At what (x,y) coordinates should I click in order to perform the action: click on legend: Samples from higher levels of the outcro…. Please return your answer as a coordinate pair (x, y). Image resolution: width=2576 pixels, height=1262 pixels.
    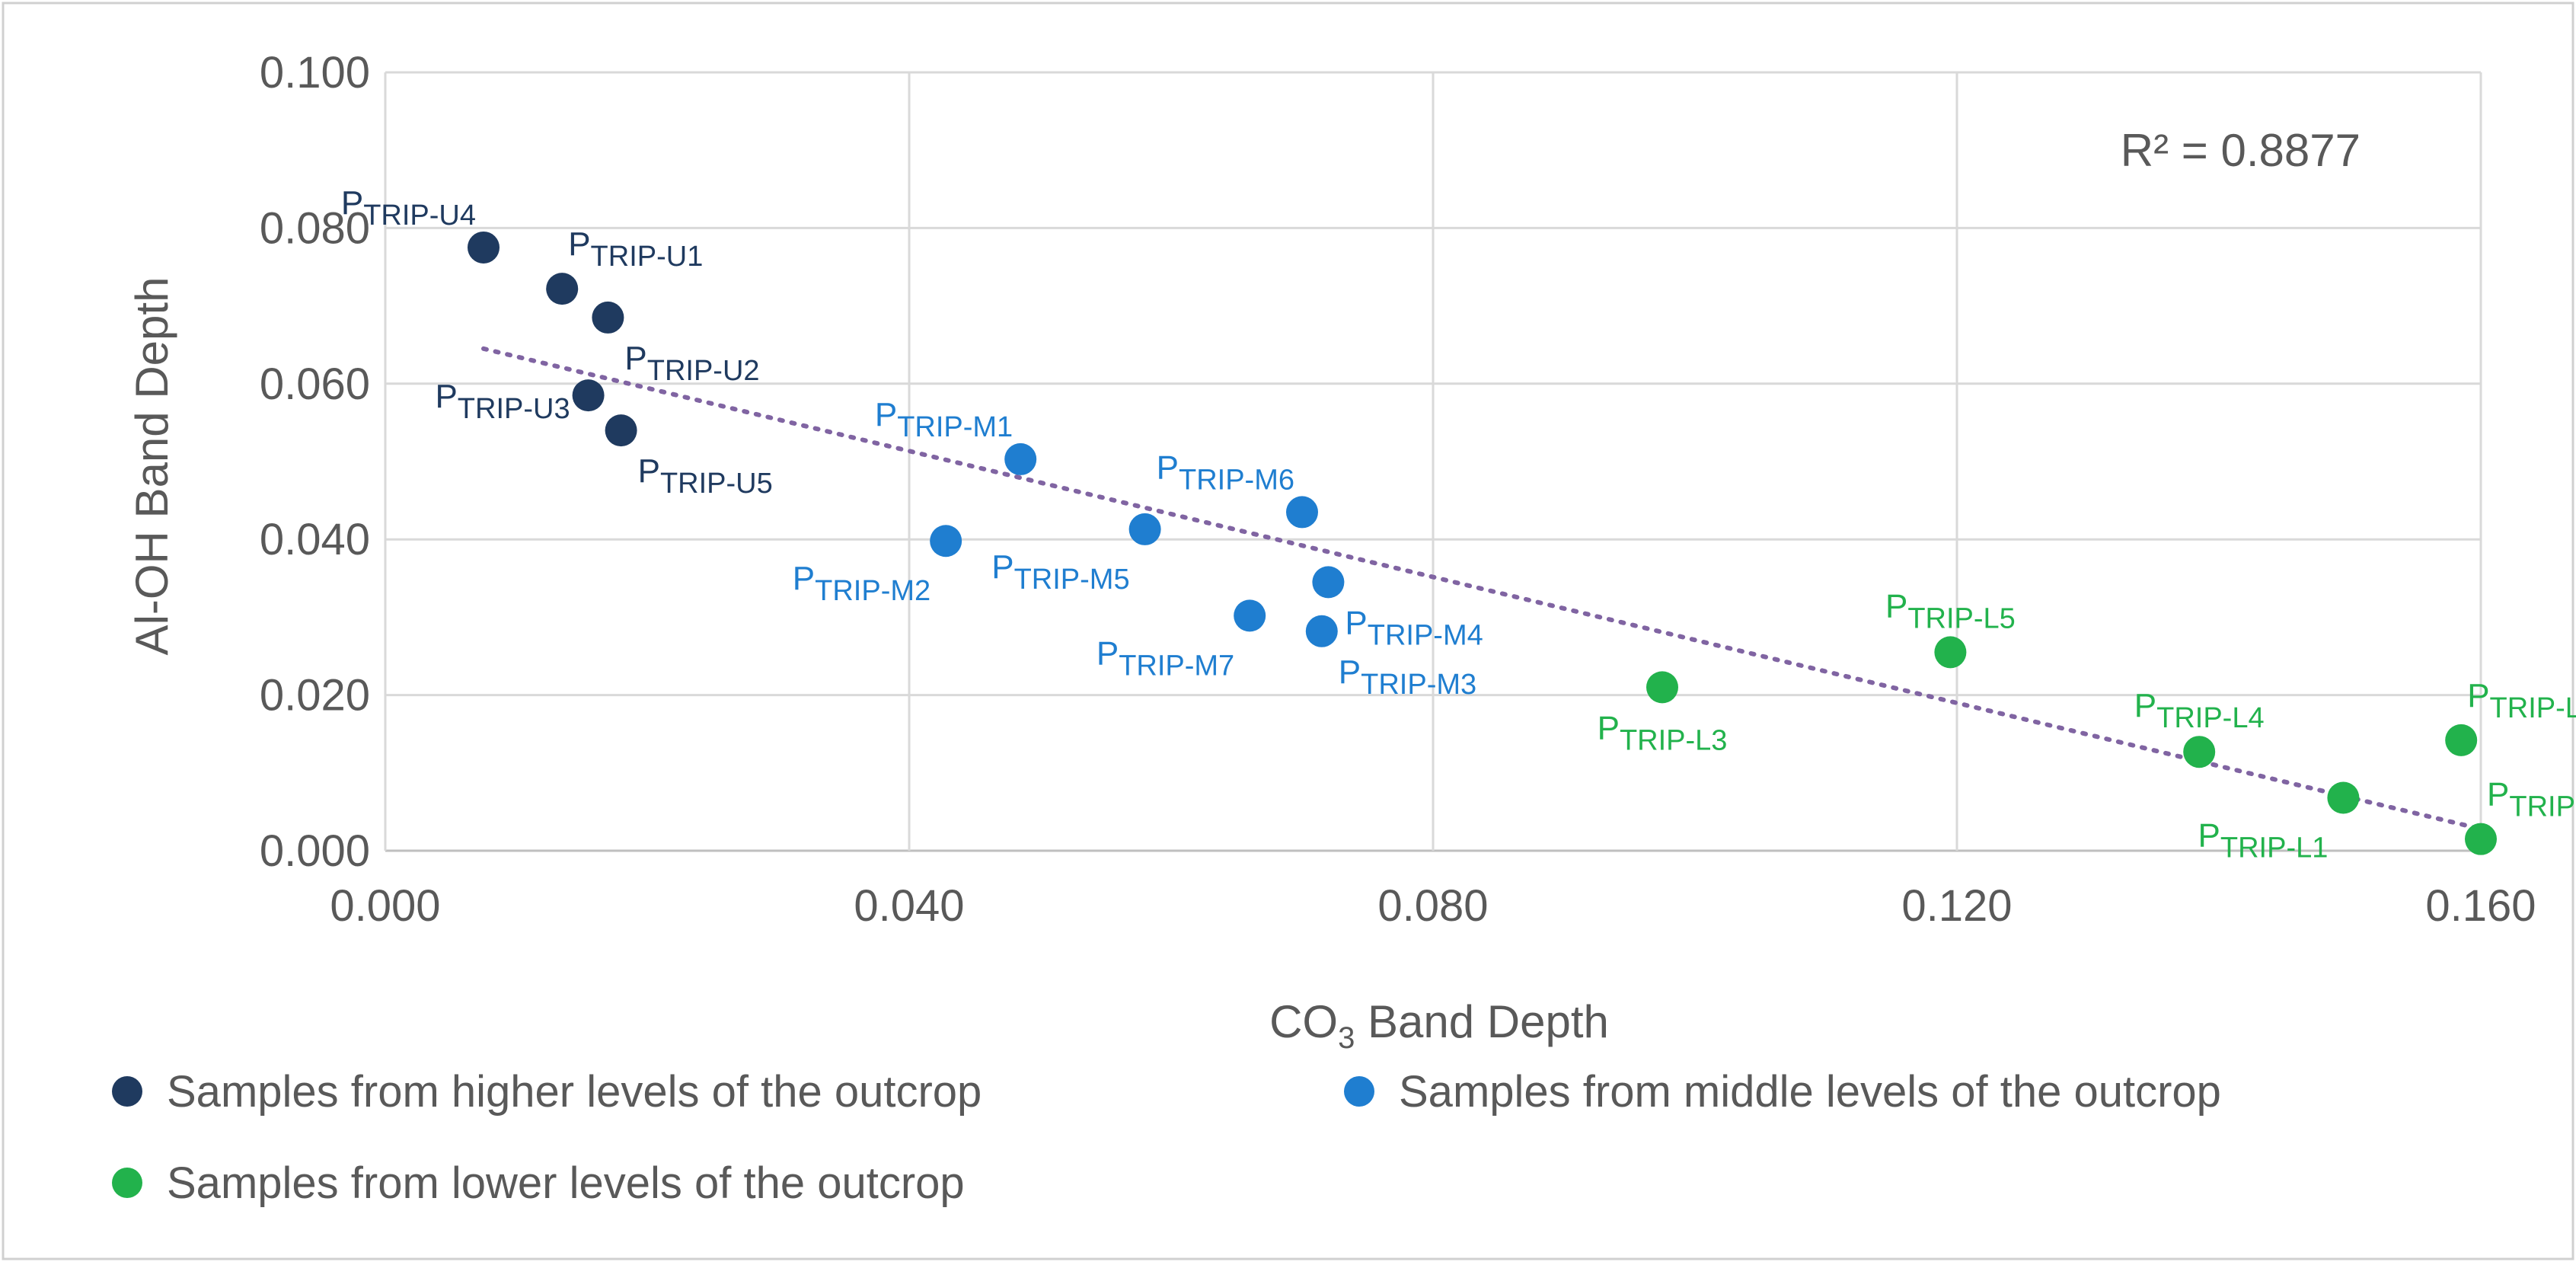
    Looking at the image, I should click on (1166, 1137).